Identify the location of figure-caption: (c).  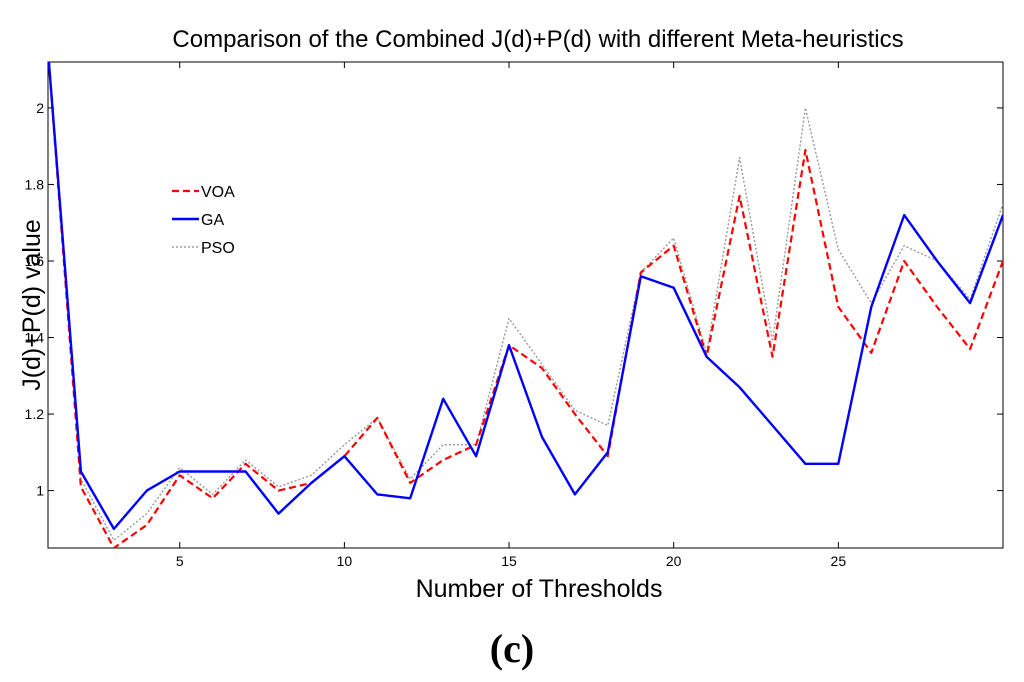
(512, 648).